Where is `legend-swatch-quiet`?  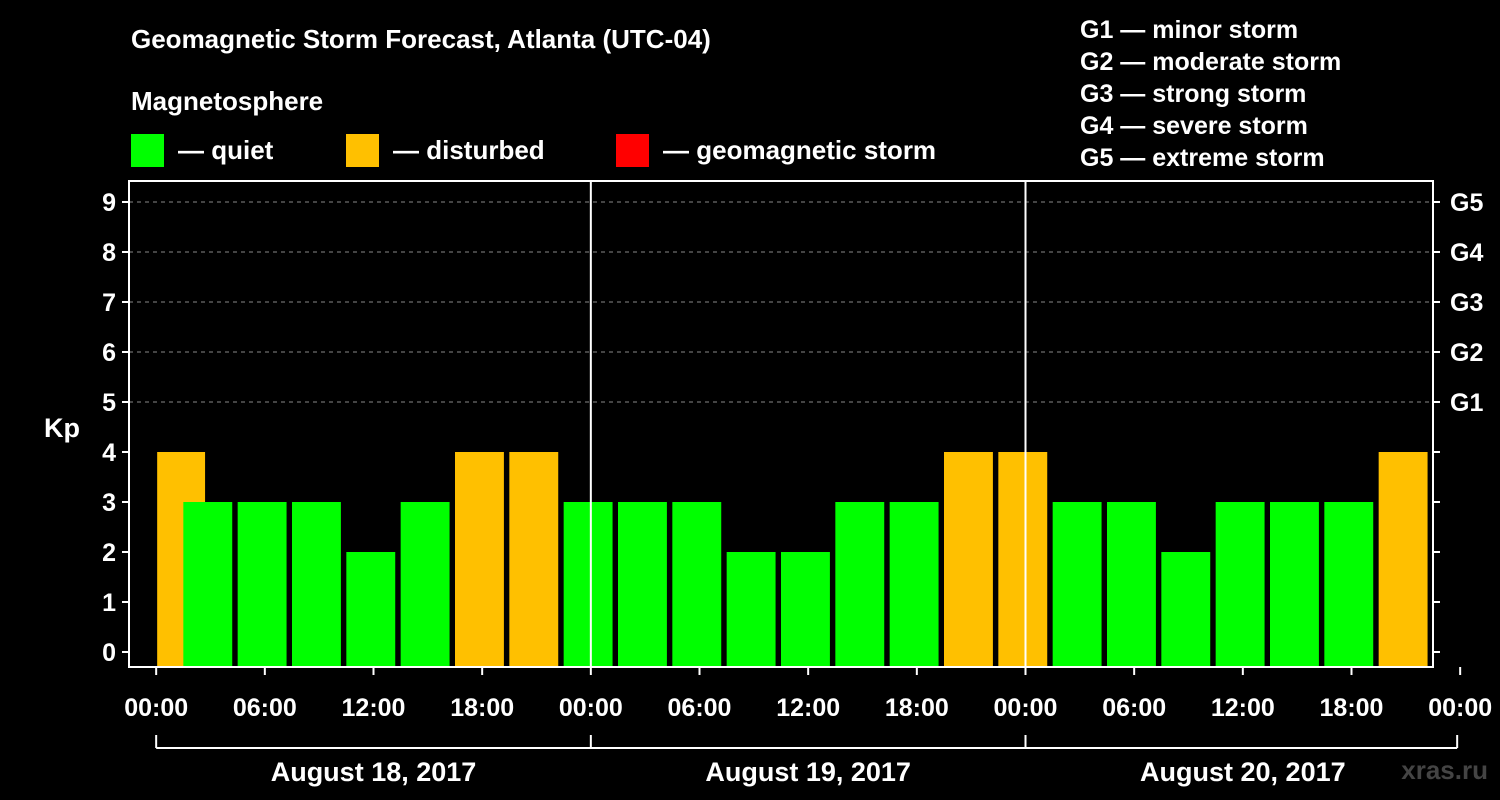
legend-swatch-quiet is located at coordinates (147, 150).